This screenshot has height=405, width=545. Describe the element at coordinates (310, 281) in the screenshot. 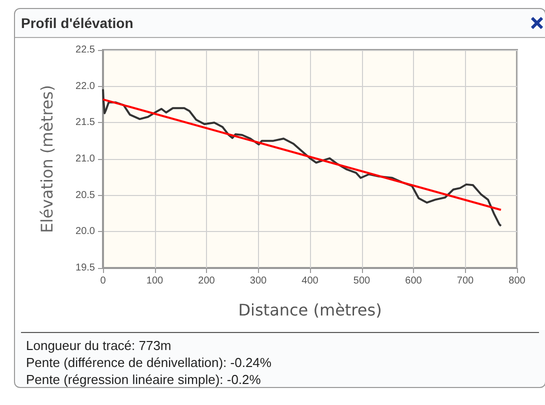

I see `x-tick-label: 400` at that location.